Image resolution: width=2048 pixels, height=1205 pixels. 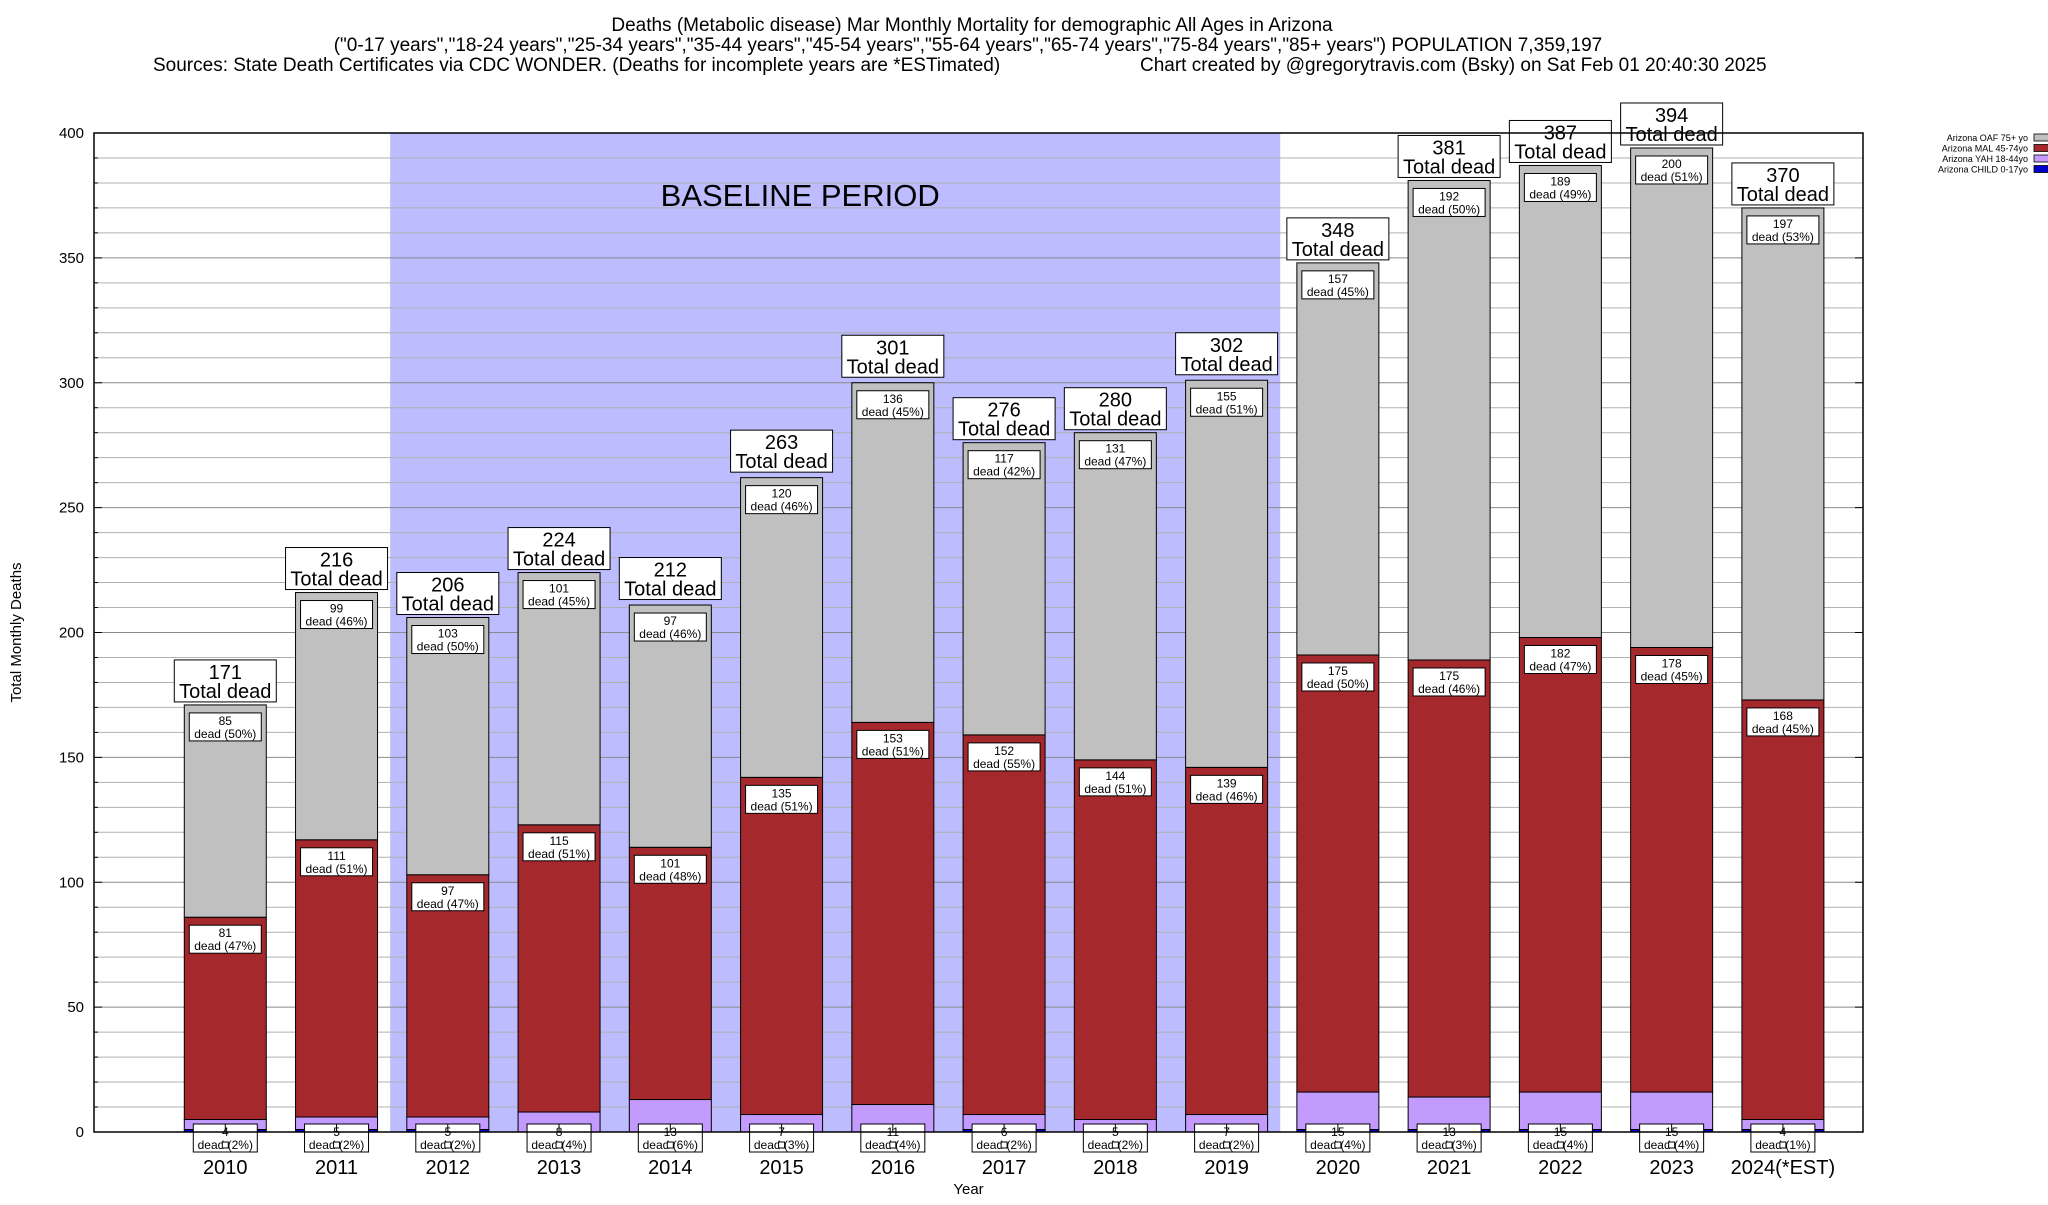 I want to click on label-mal-pct: dead (50%), so click(x=1338, y=684).